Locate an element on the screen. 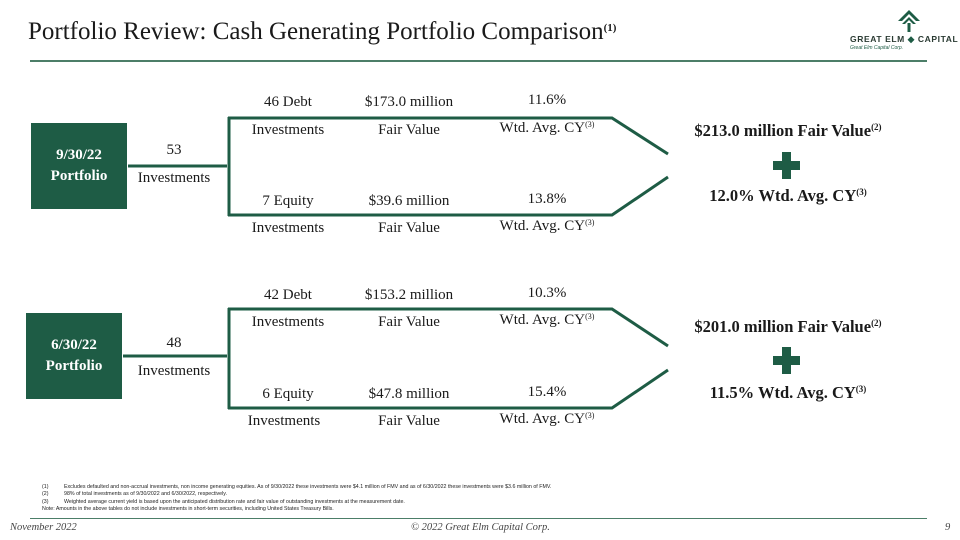 The width and height of the screenshot is (960, 540). logo-mark-icon is located at coordinates (909, 21).